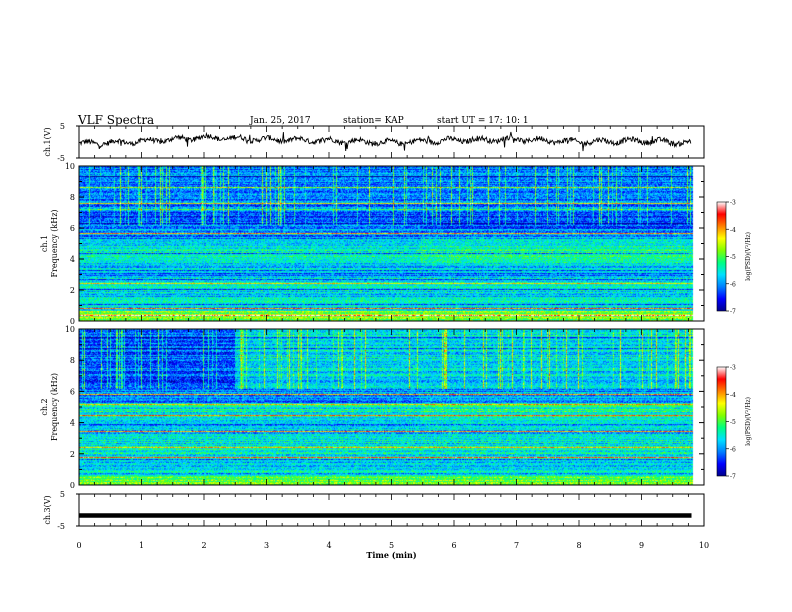 The image size is (792, 612). What do you see at coordinates (203, 545) in the screenshot?
I see `x-tick-label: 2` at bounding box center [203, 545].